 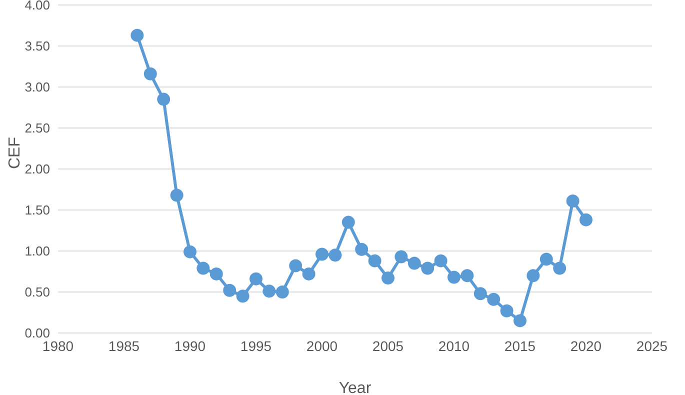 What do you see at coordinates (454, 346) in the screenshot?
I see `x-tick-label: 2010` at bounding box center [454, 346].